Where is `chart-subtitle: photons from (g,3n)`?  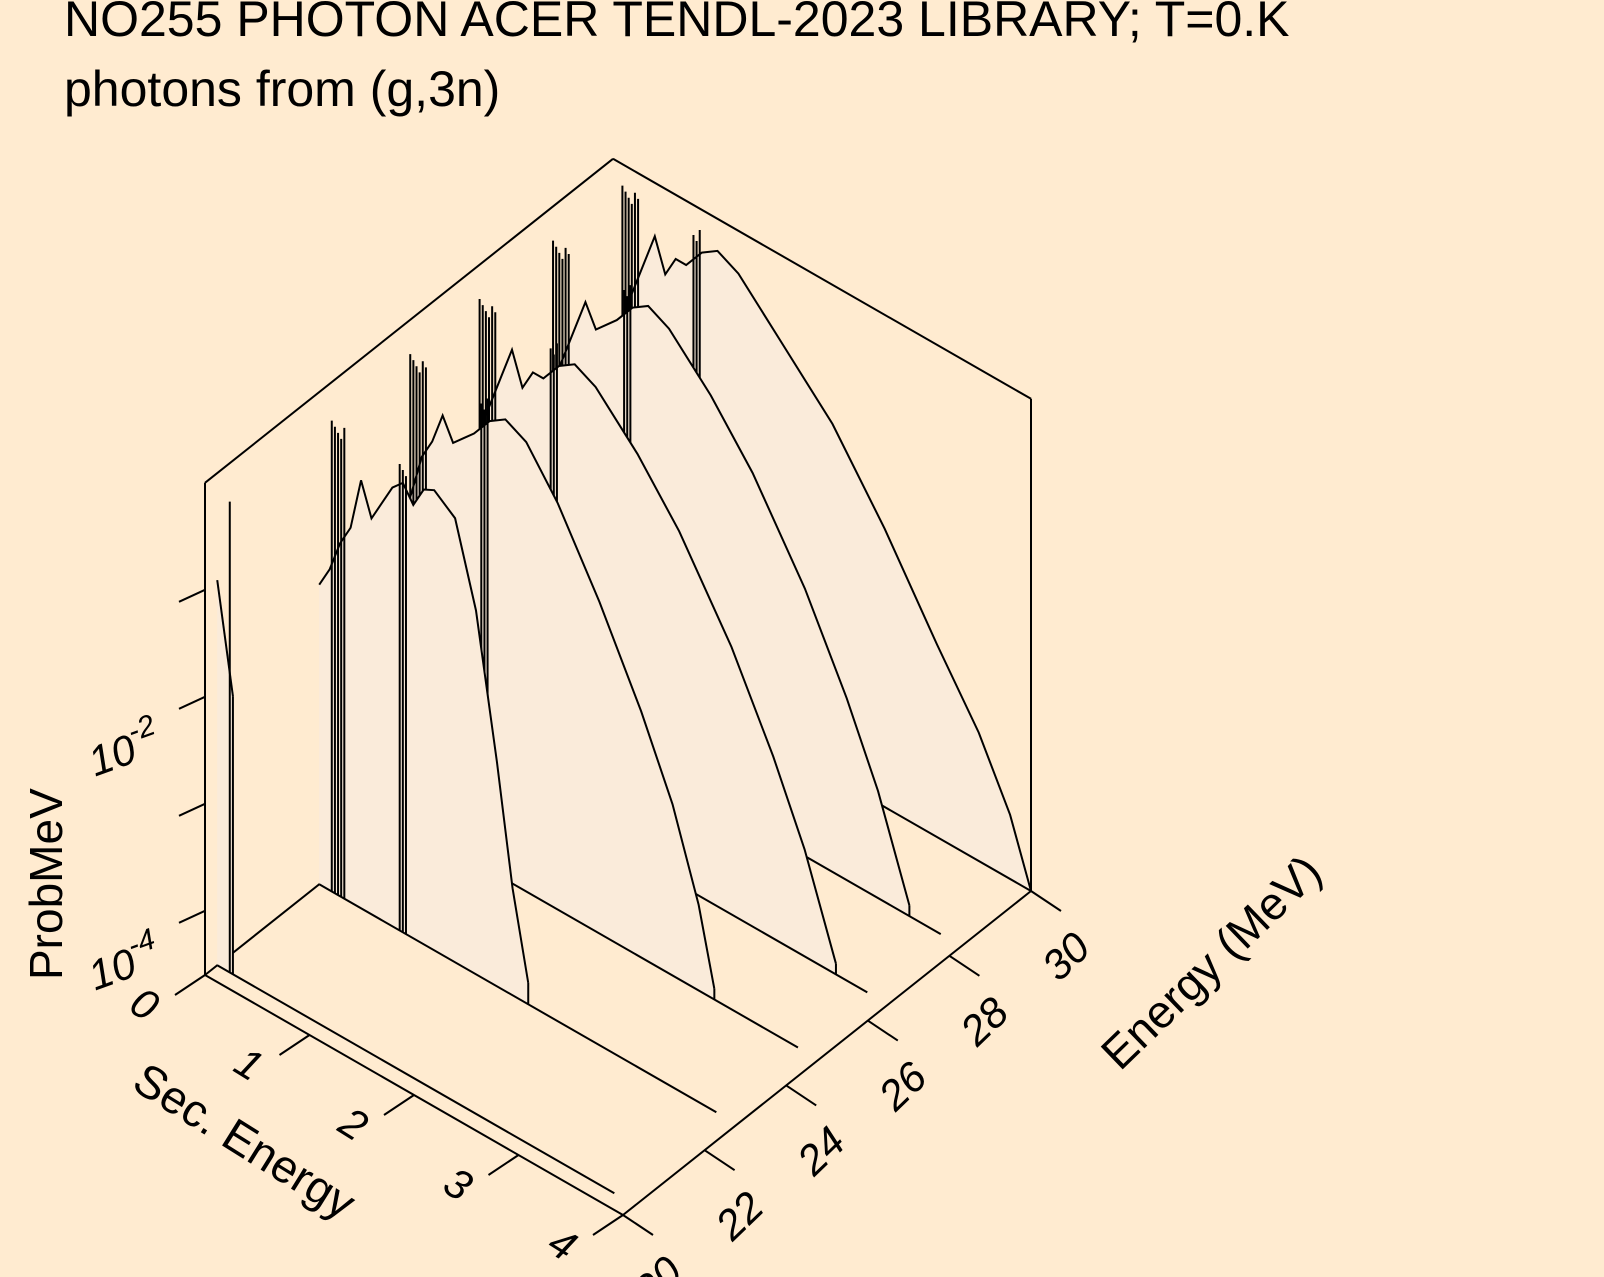 chart-subtitle: photons from (g,3n) is located at coordinates (282, 89).